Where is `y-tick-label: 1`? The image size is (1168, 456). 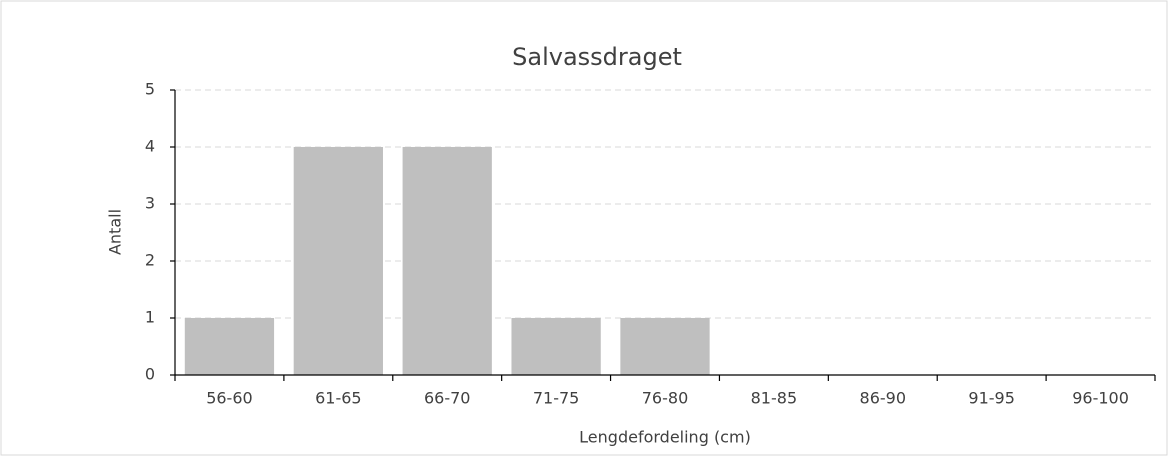
y-tick-label: 1 is located at coordinates (150, 317).